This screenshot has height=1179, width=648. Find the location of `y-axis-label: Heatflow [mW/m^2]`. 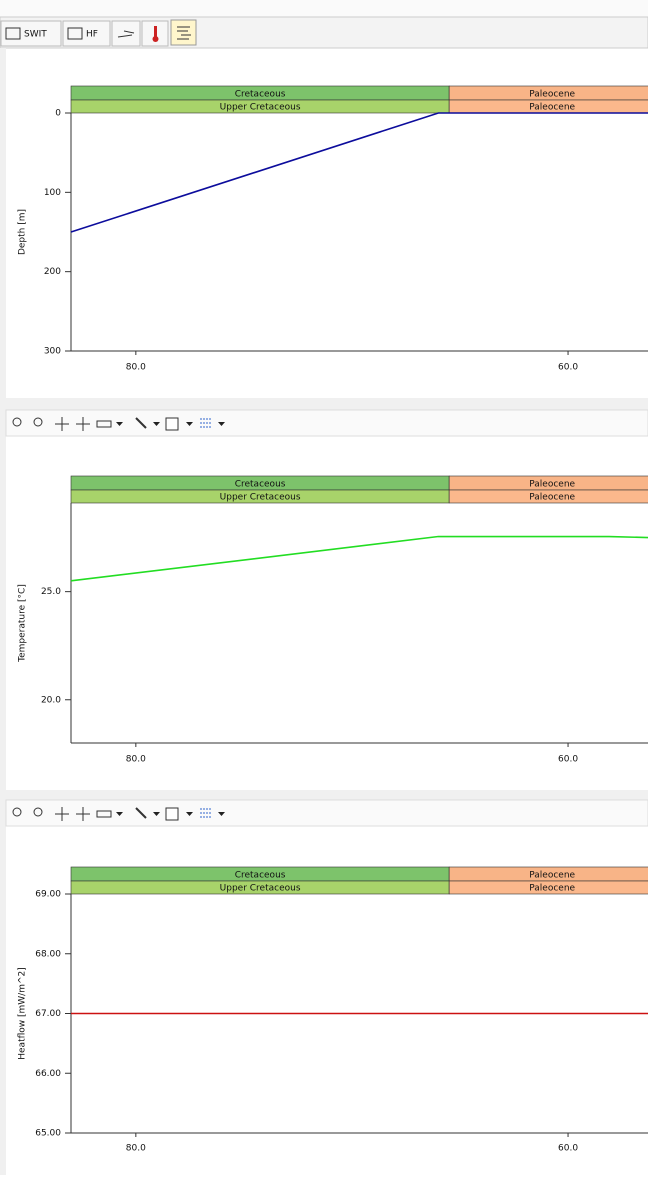

y-axis-label: Heatflow [mW/m^2] is located at coordinates (23, 1013).